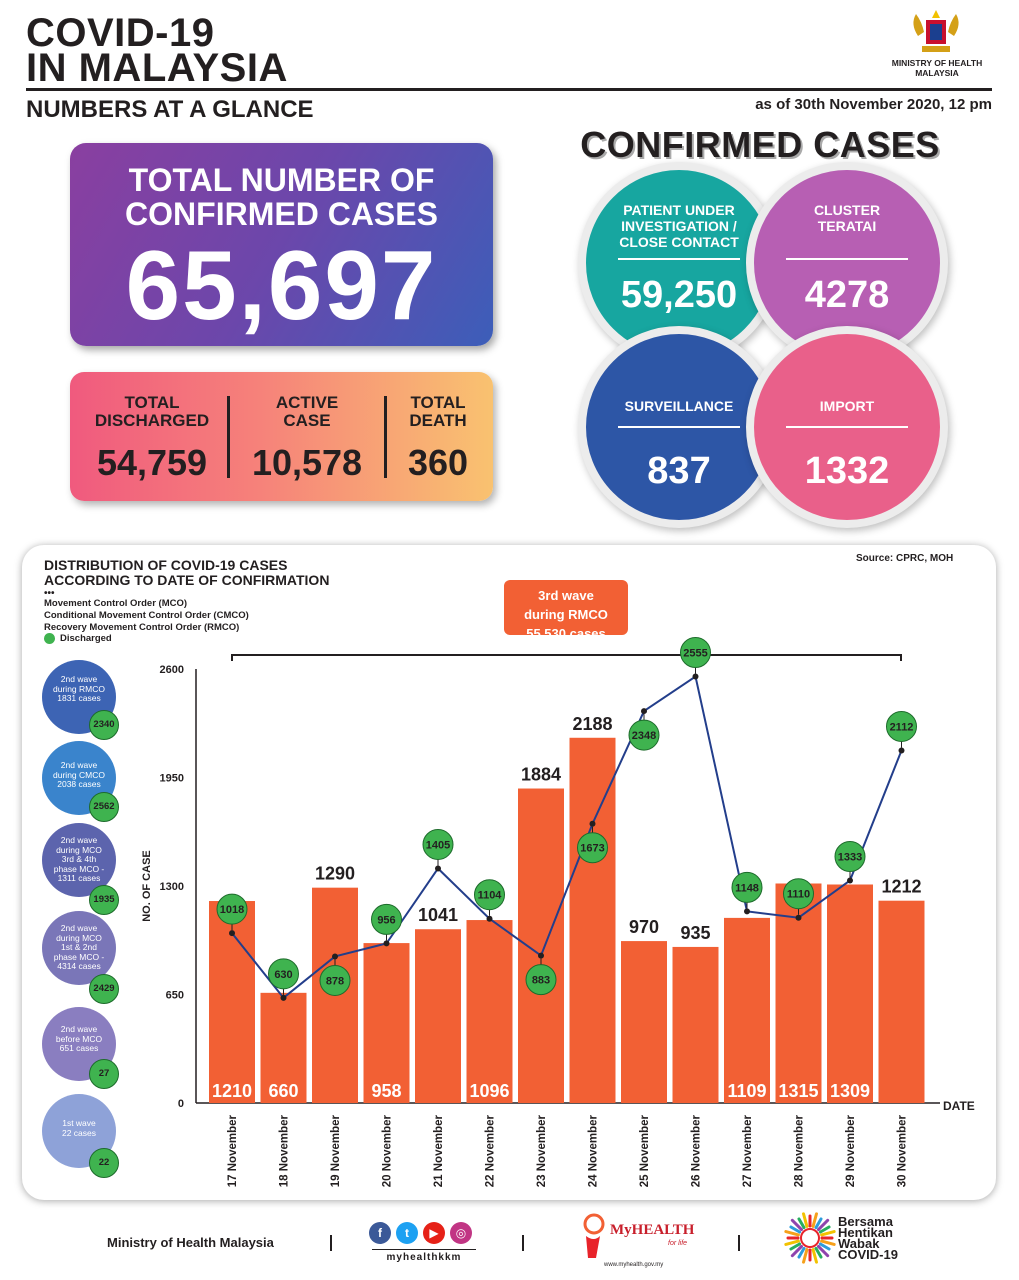 The width and height of the screenshot is (1019, 1280). I want to click on wave-line: 1831 cases, so click(79, 698).